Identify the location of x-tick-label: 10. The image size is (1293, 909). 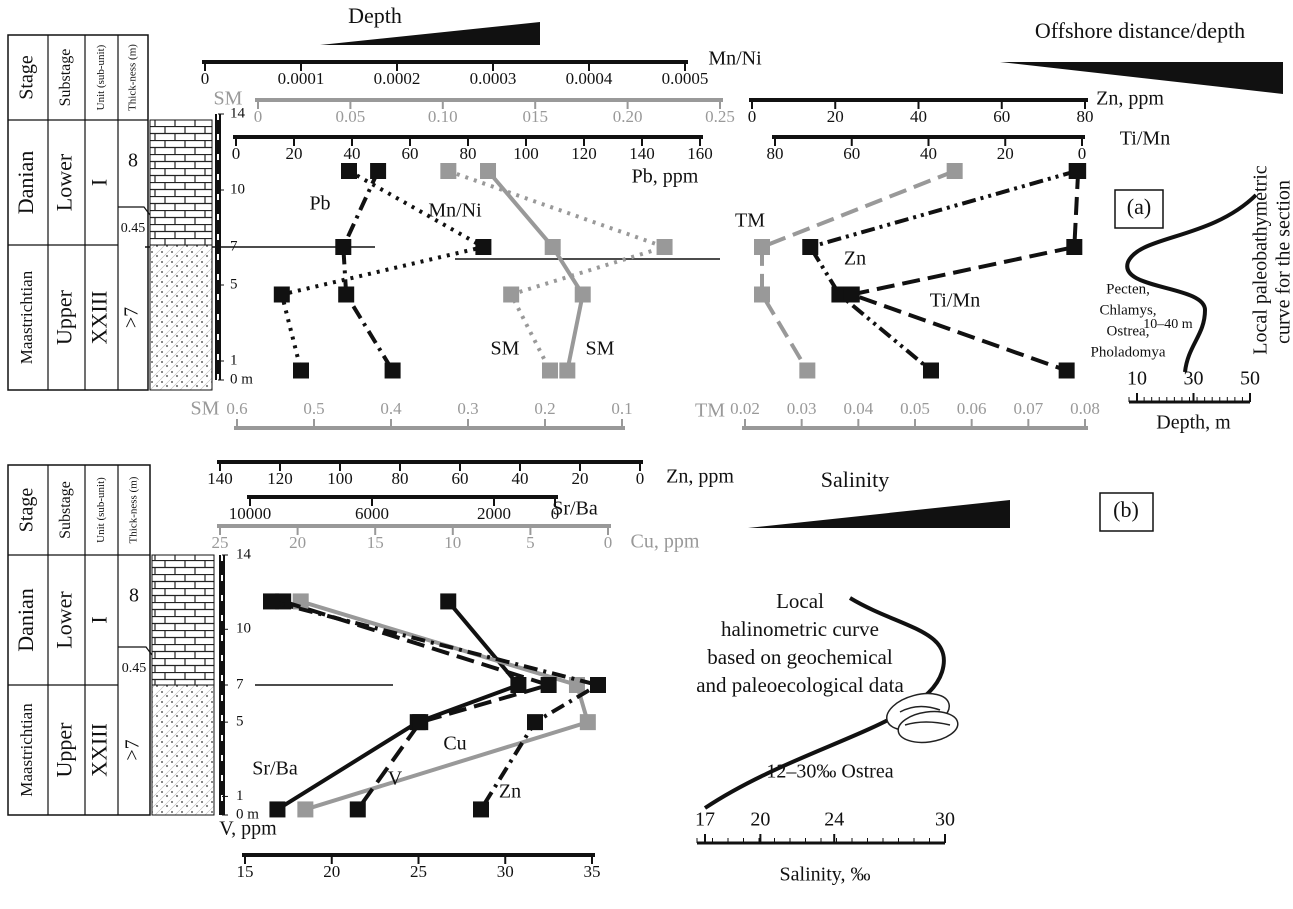
(1137, 379).